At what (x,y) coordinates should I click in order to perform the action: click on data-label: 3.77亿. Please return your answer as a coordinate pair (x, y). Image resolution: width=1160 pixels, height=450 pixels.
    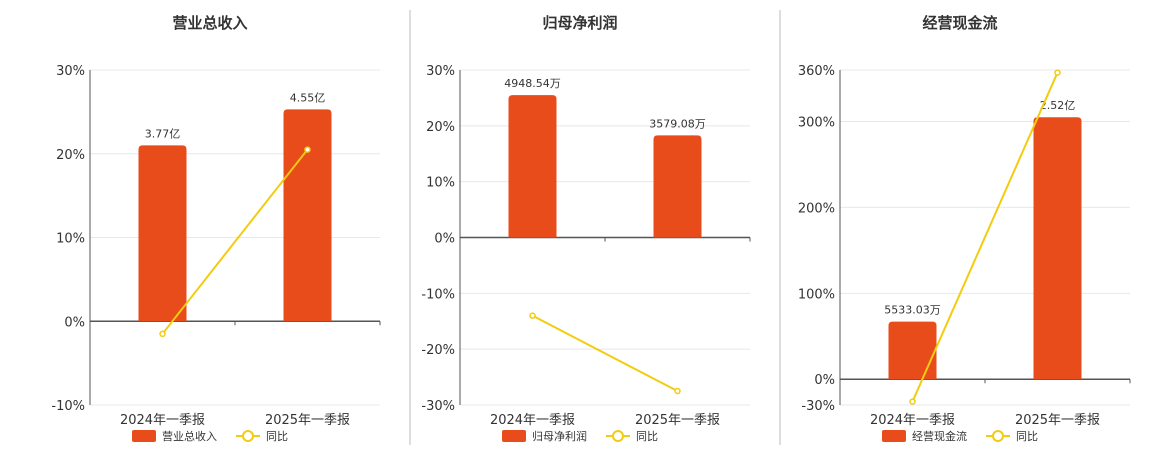
    Looking at the image, I should click on (163, 133).